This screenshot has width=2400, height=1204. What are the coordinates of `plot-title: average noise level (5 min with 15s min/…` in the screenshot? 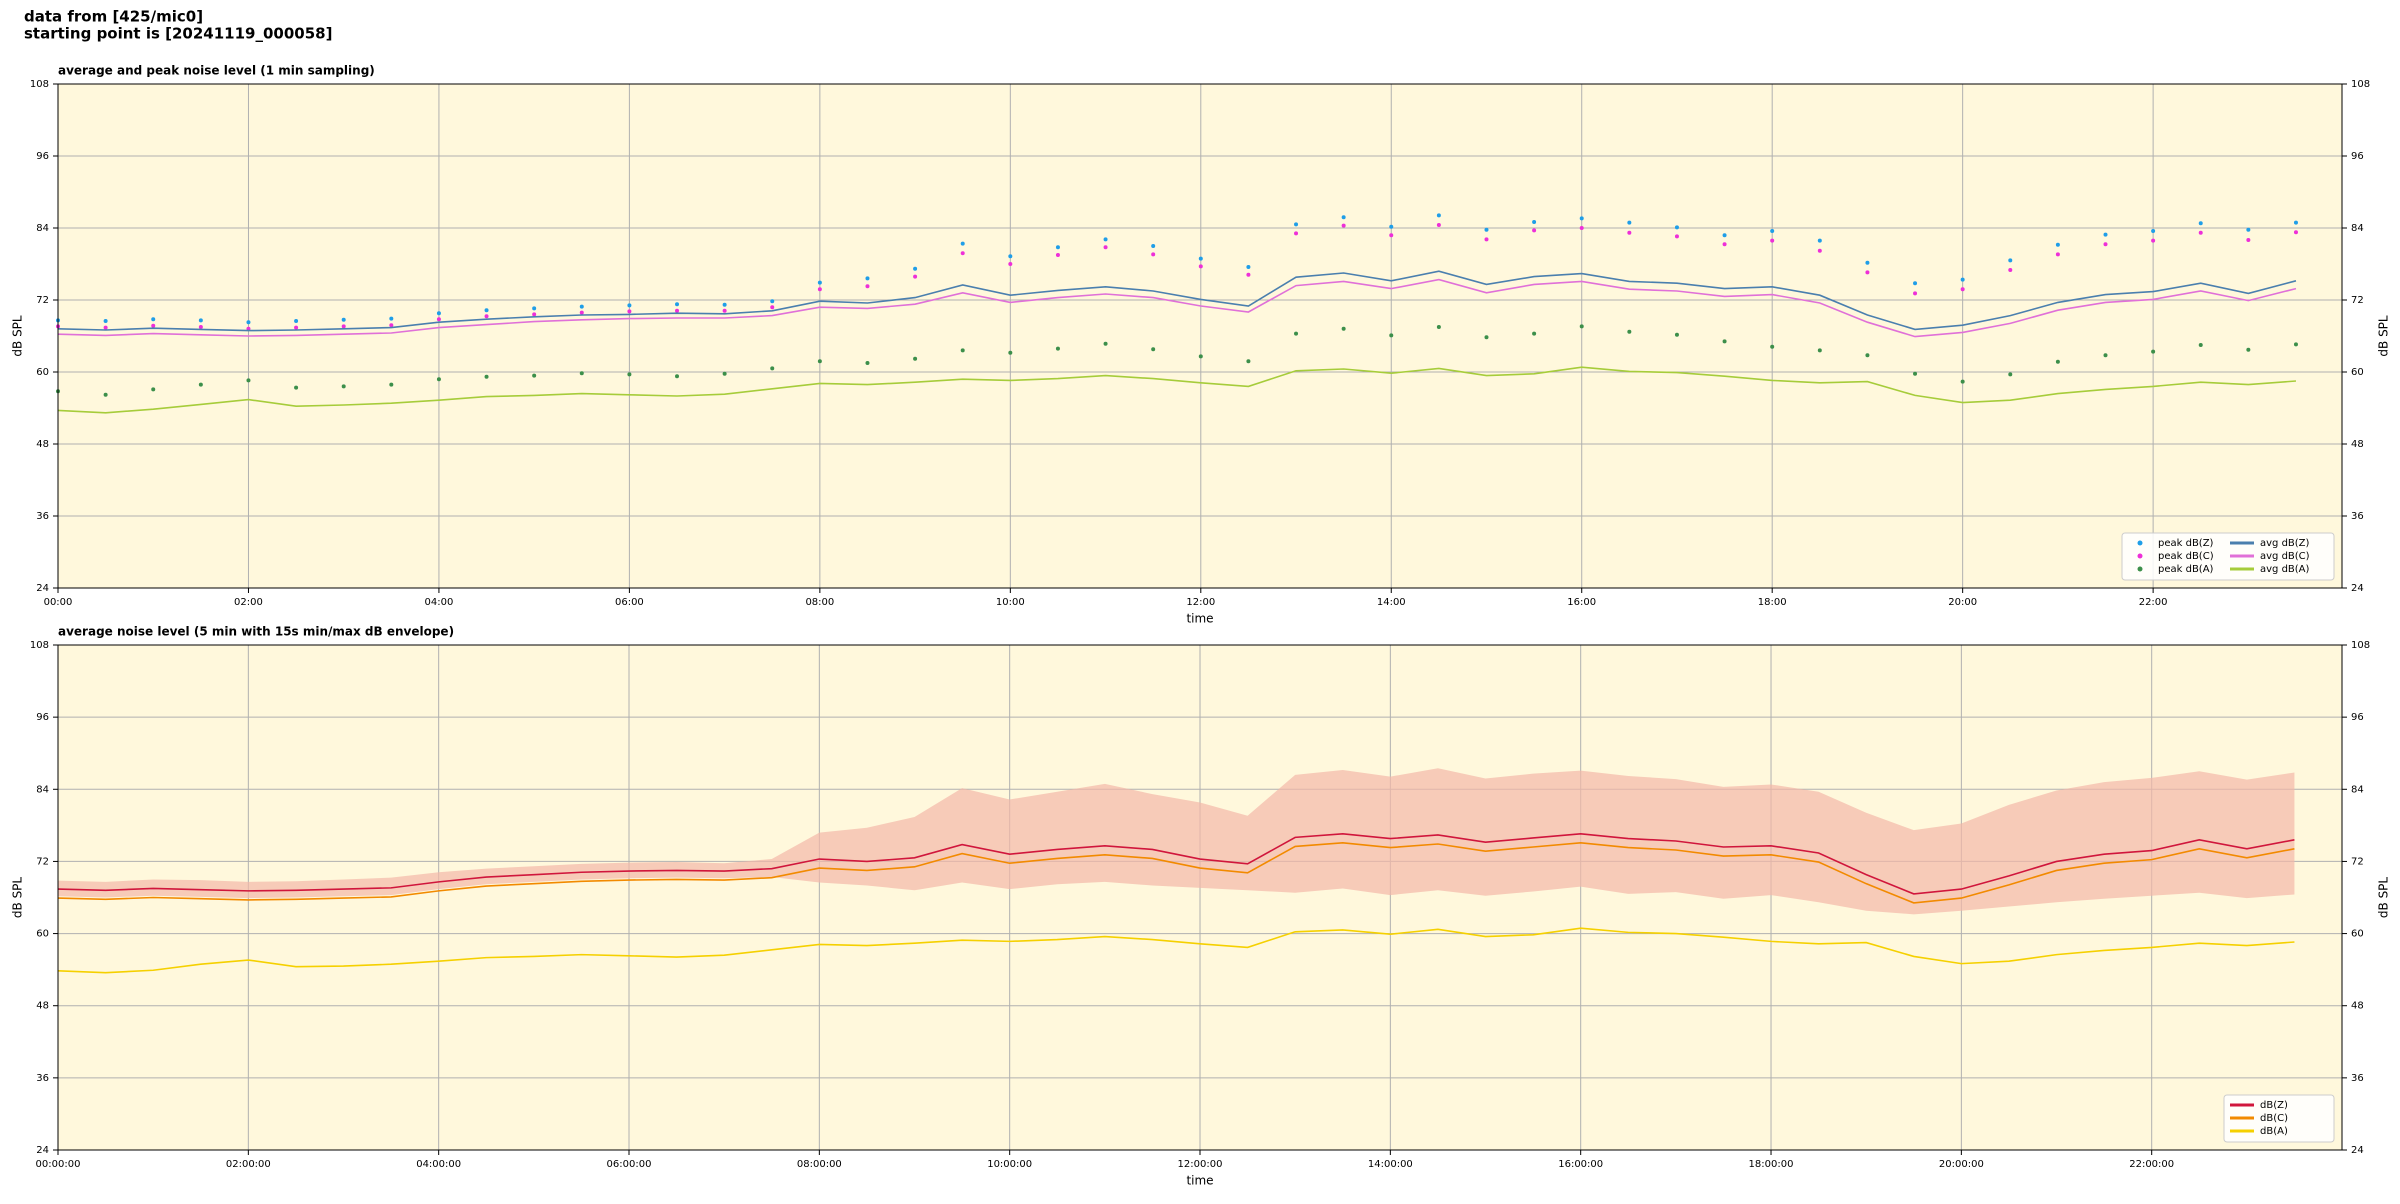 It's located at (256, 632).